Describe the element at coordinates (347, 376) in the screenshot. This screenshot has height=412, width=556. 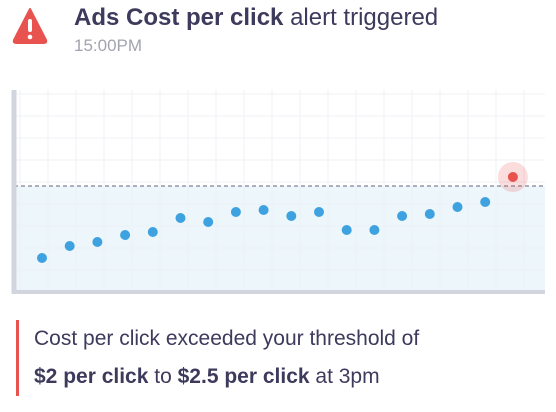
I see `time-suffix: at 3pm` at that location.